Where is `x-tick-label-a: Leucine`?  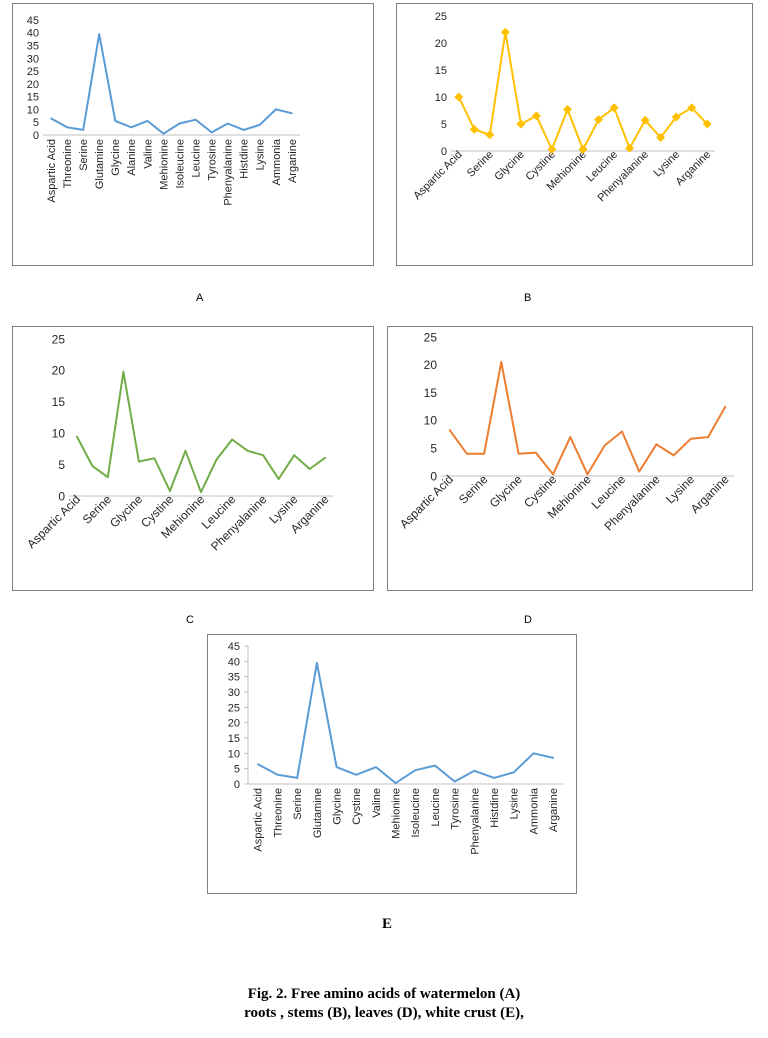 x-tick-label-a: Leucine is located at coordinates (196, 158).